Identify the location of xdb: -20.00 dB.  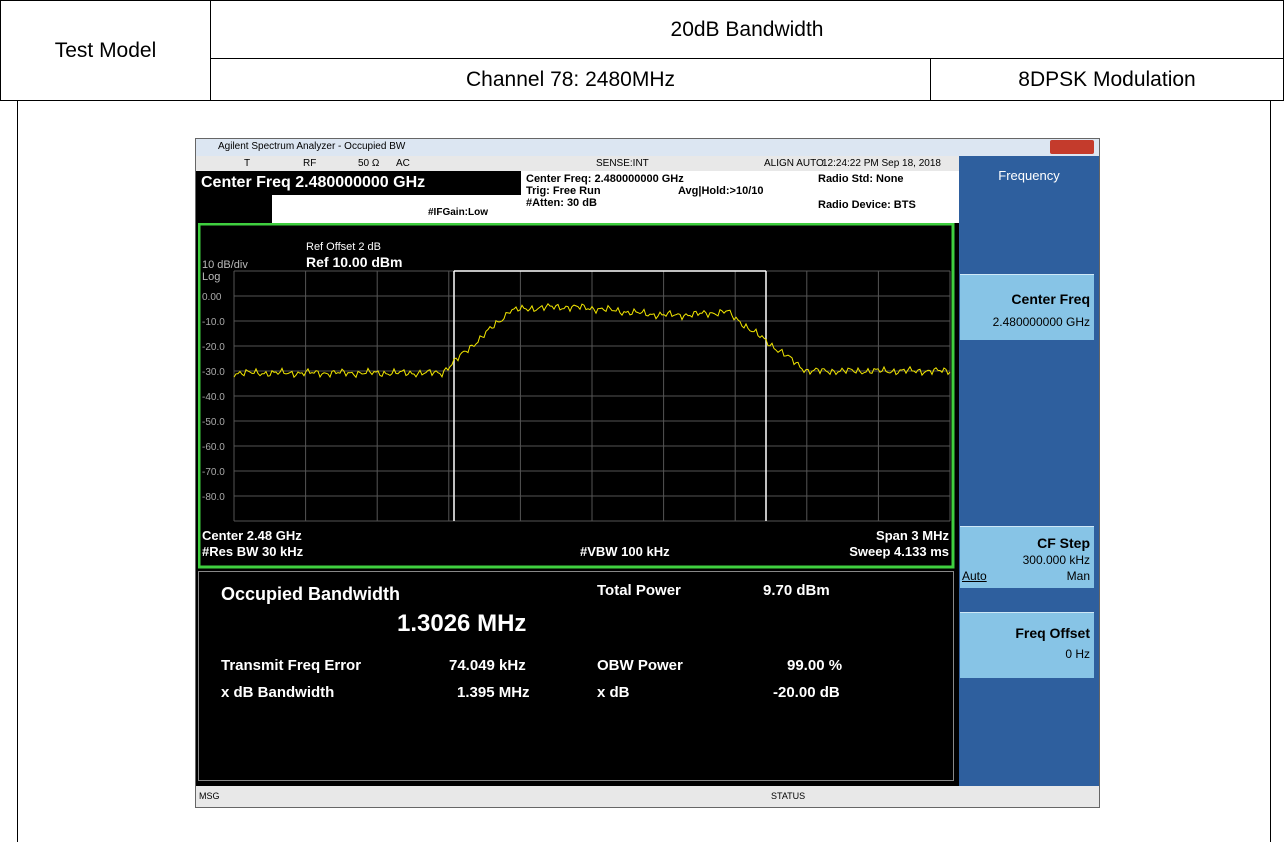
(806, 692).